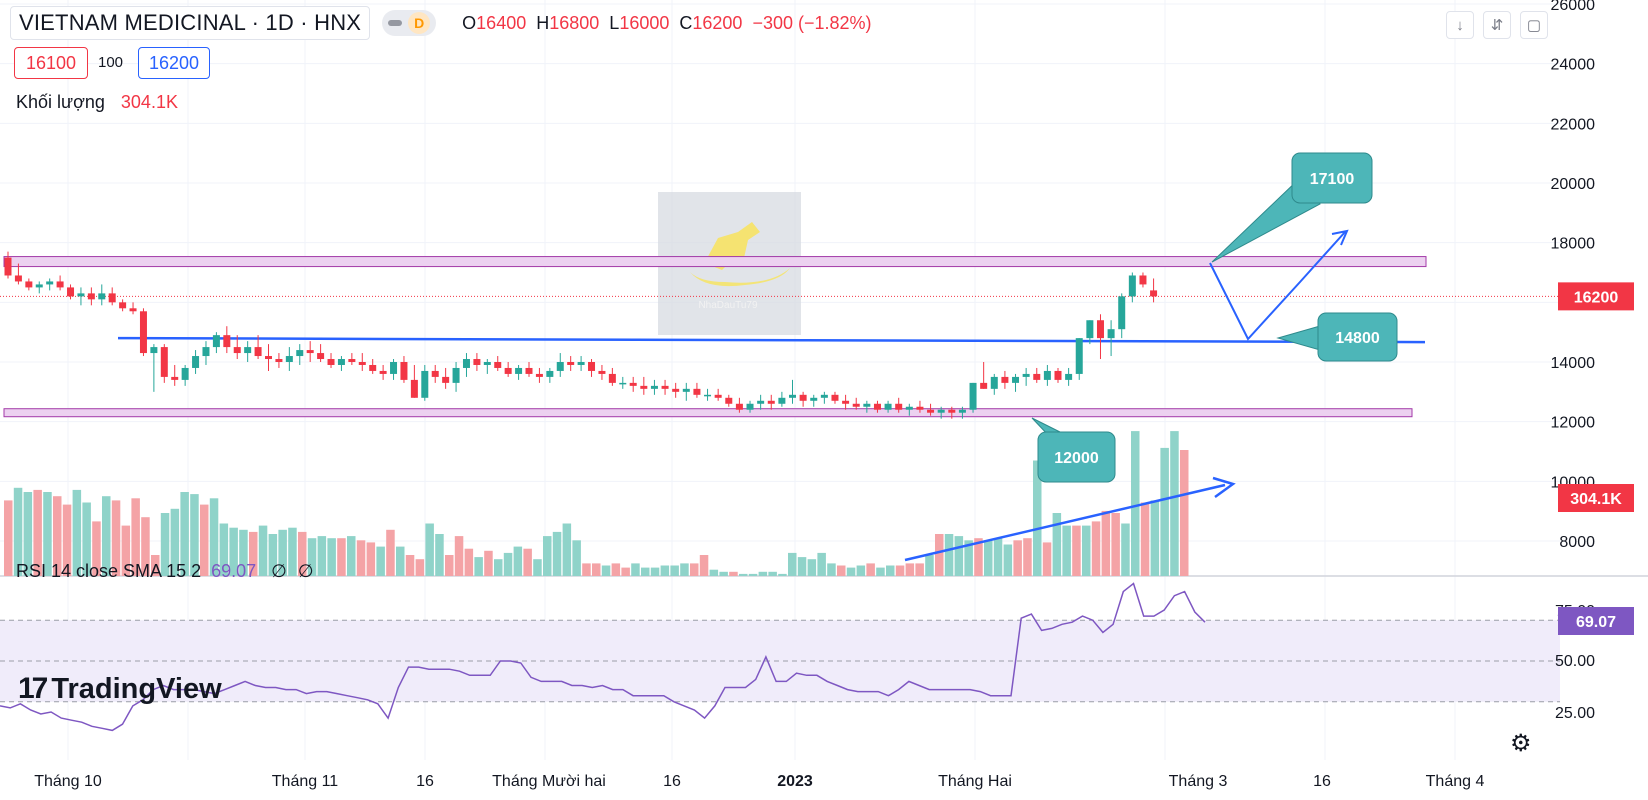  I want to click on gear-icon: ⚙, so click(1521, 743).